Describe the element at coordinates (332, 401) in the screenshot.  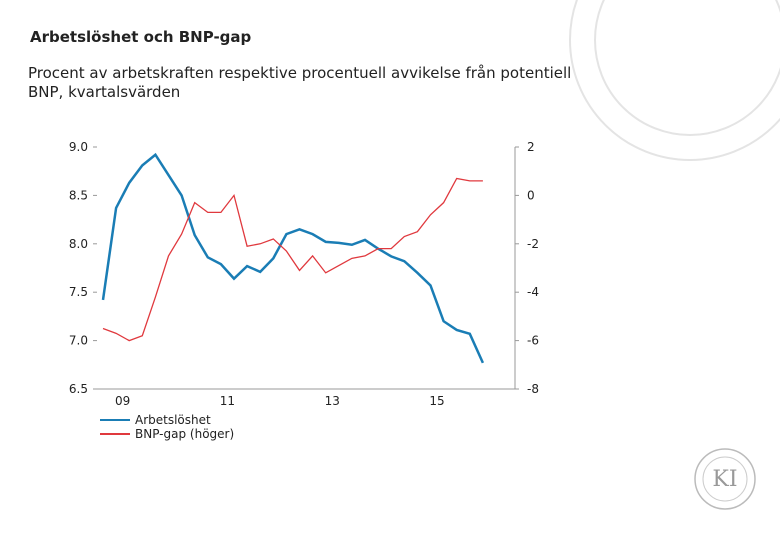
I see `x-tick-label: 13` at that location.